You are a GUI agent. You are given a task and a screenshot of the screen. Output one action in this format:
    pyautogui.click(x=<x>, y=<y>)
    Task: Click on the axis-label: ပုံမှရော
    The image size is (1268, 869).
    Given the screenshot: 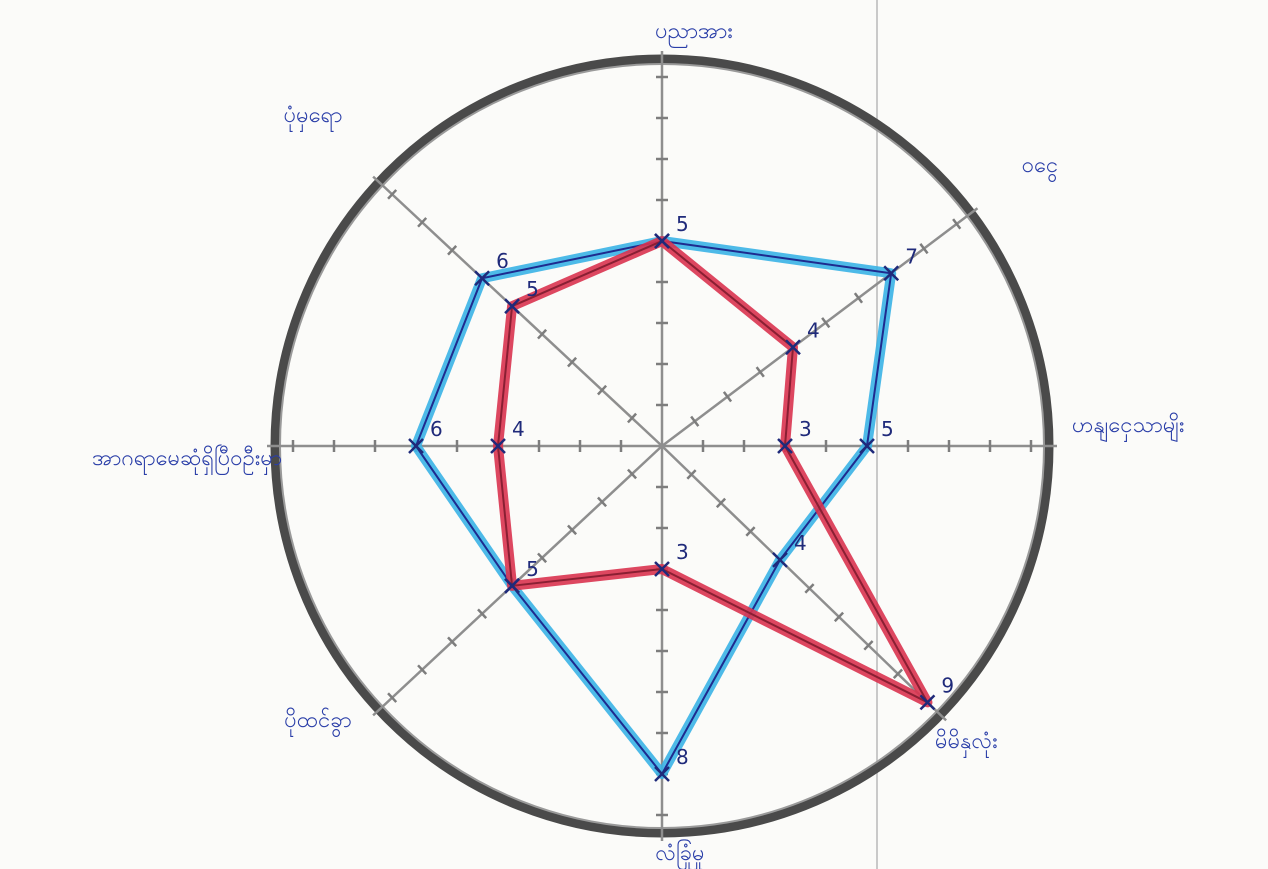 What is the action you would take?
    pyautogui.click(x=313, y=118)
    